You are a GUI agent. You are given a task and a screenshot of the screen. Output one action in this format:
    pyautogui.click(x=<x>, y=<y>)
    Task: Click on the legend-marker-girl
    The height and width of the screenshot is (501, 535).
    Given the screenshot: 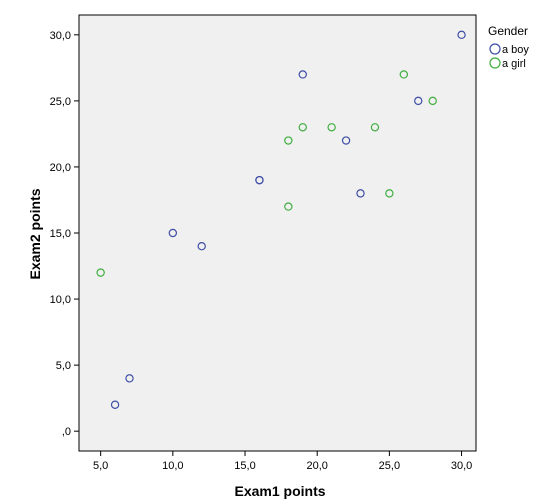 What is the action you would take?
    pyautogui.click(x=495, y=63)
    